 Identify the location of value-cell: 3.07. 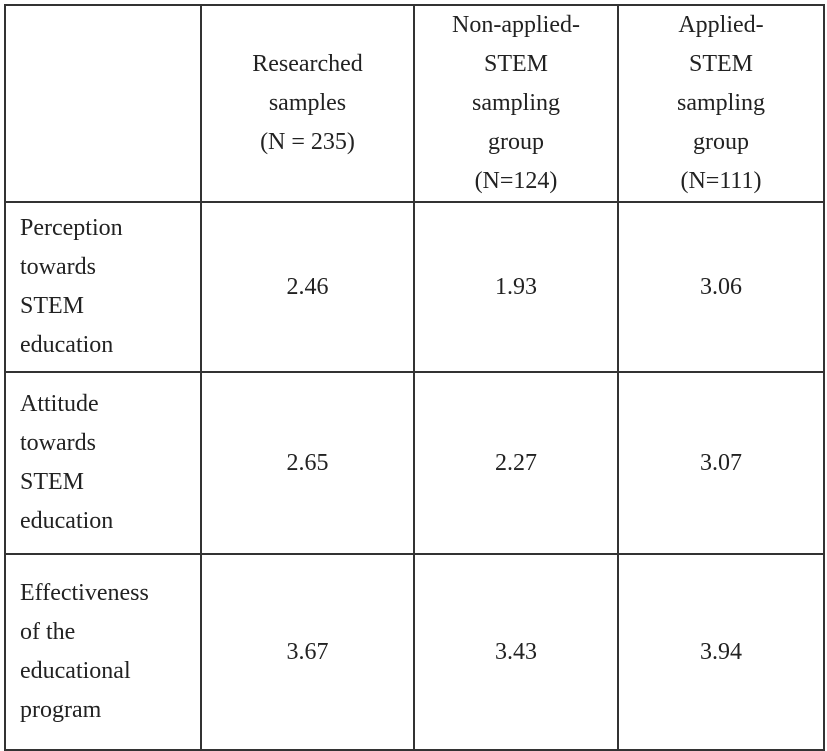
(721, 463).